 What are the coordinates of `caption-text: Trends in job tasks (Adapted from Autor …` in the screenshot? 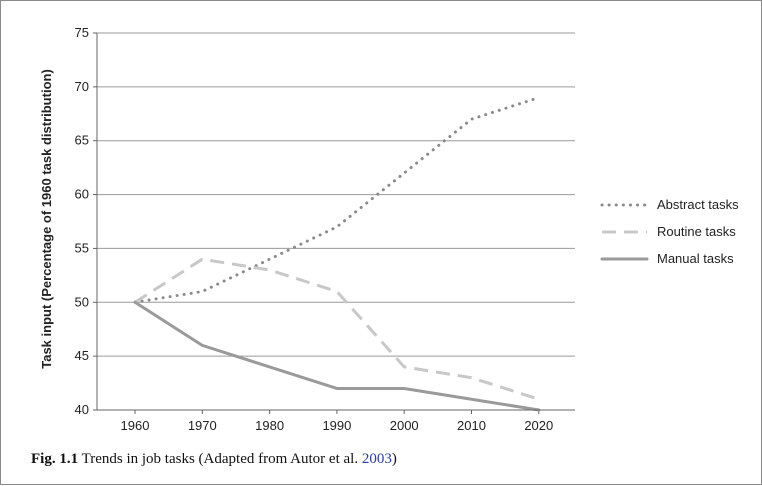 It's located at (220, 459).